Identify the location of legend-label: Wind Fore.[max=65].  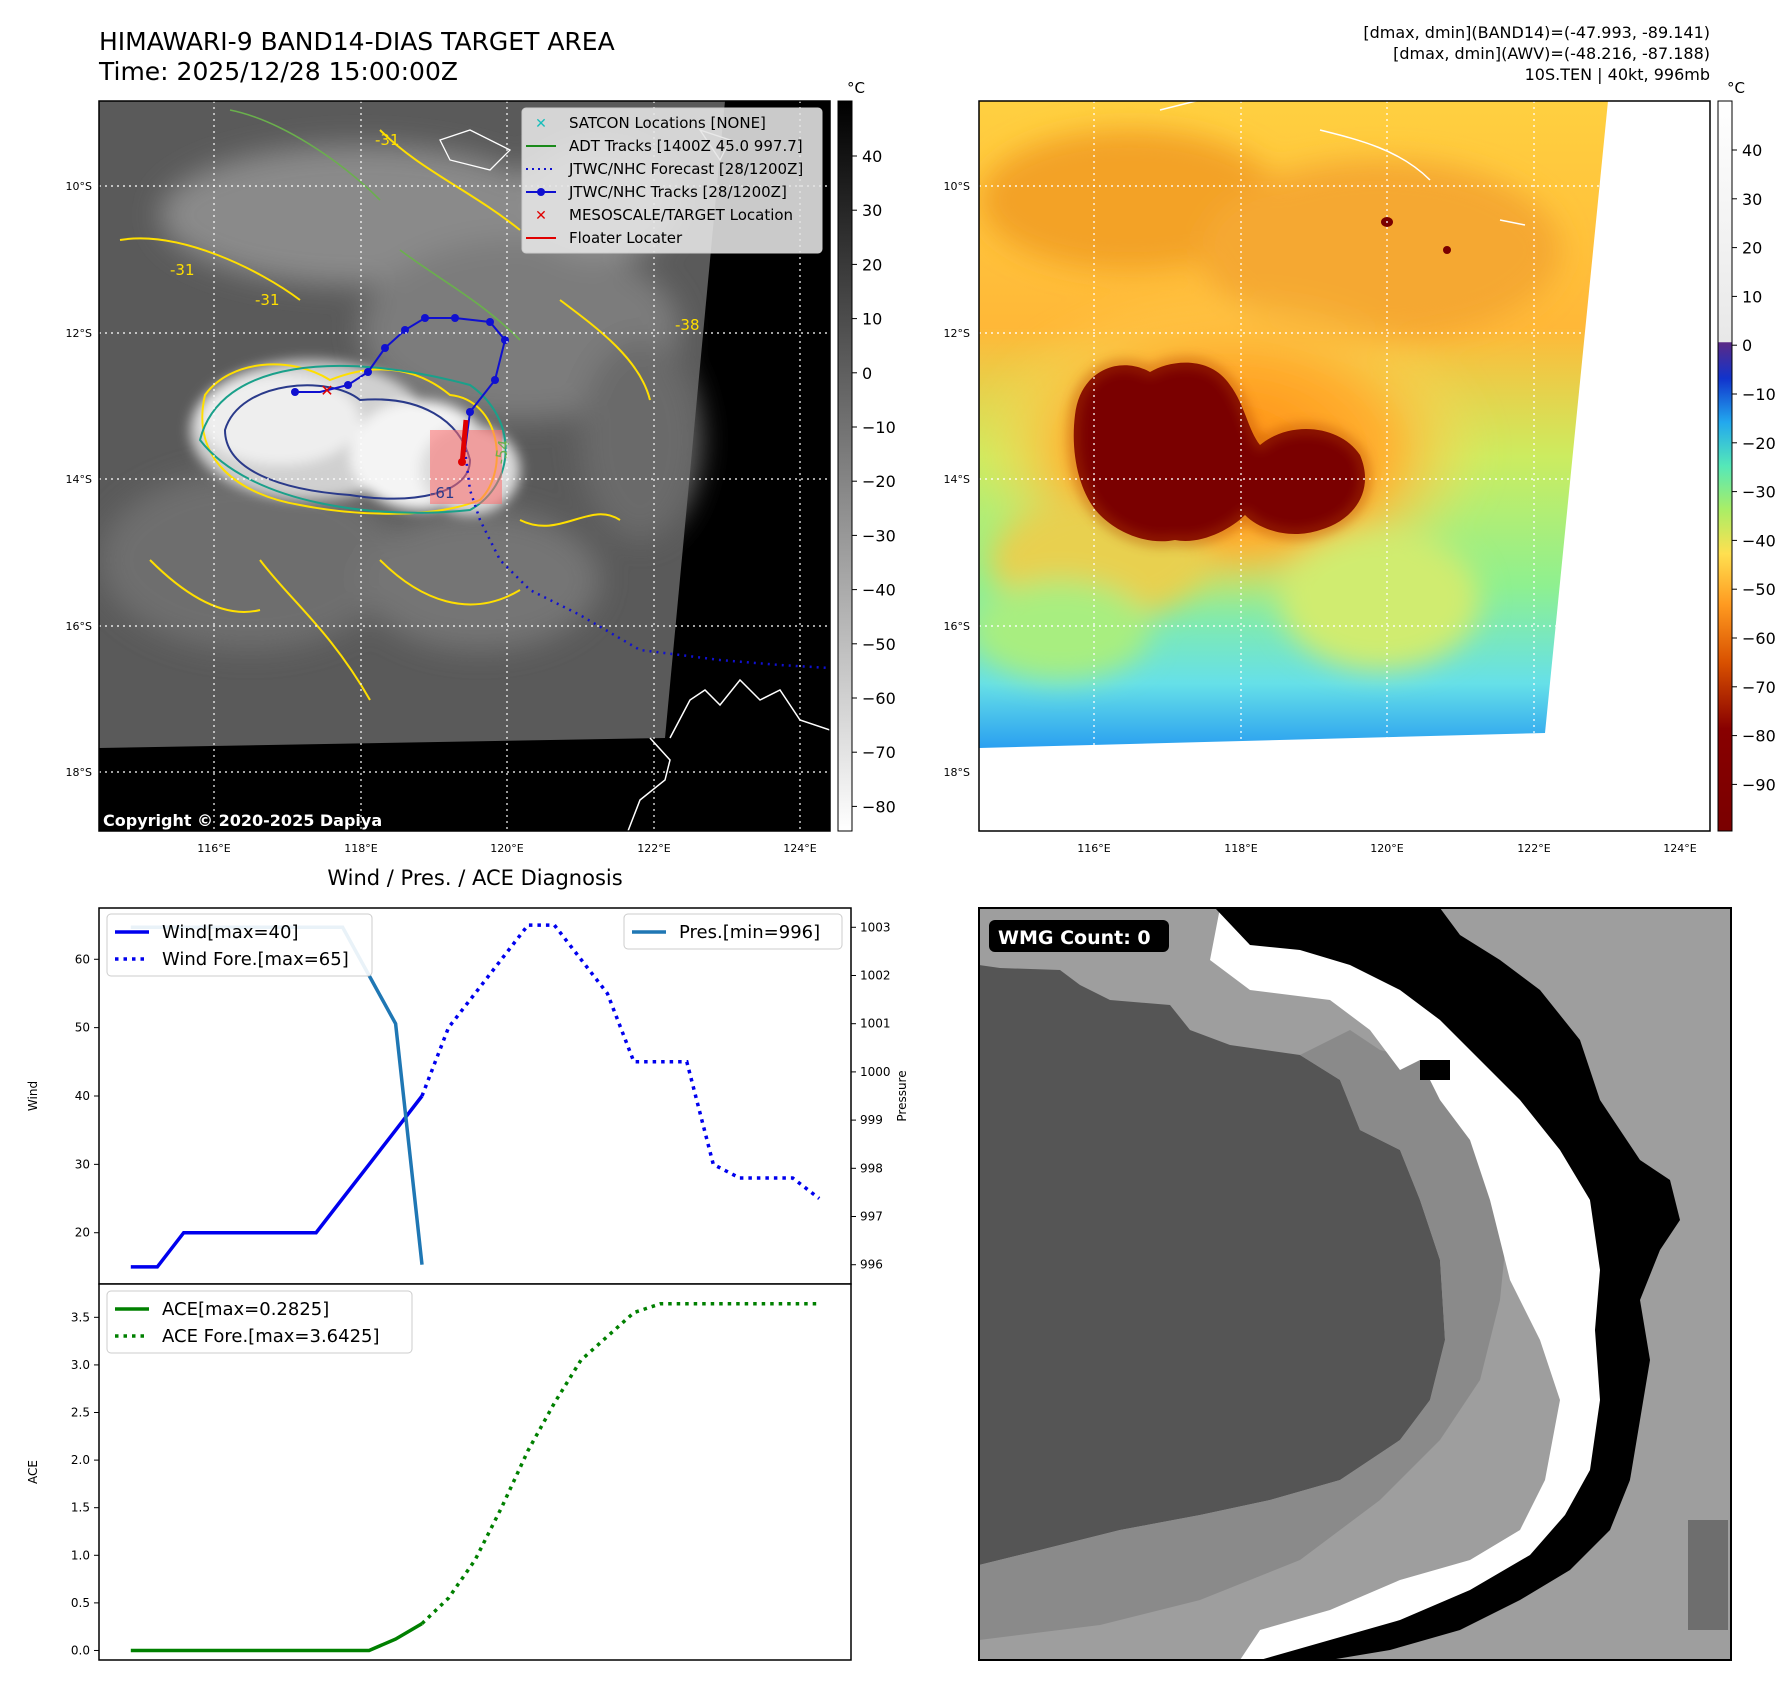
(255, 959).